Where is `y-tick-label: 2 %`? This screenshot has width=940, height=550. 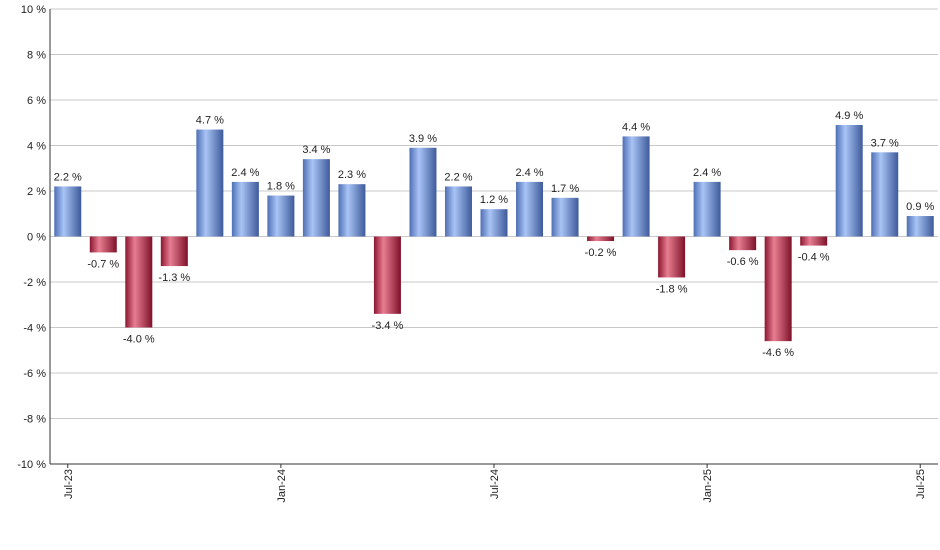
y-tick-label: 2 % is located at coordinates (36, 192).